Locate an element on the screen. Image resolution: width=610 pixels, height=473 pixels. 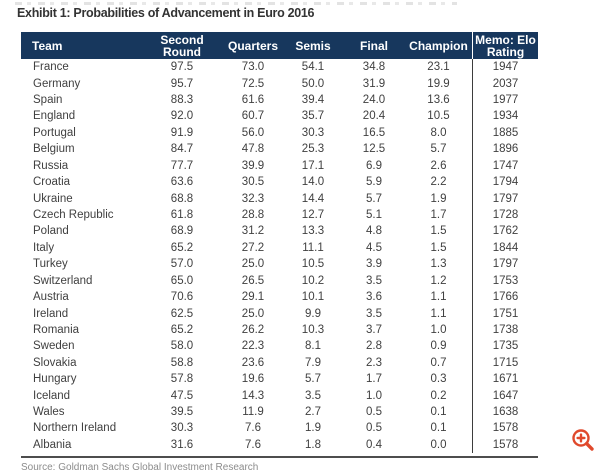
zoom-in-button is located at coordinates (583, 440).